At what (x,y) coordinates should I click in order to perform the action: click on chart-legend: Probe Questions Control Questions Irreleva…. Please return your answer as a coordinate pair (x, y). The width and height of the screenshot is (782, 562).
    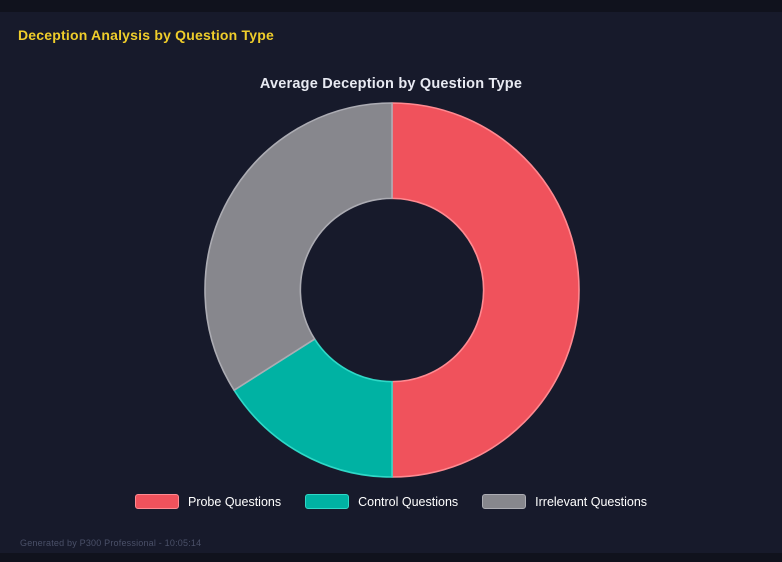
    Looking at the image, I should click on (391, 501).